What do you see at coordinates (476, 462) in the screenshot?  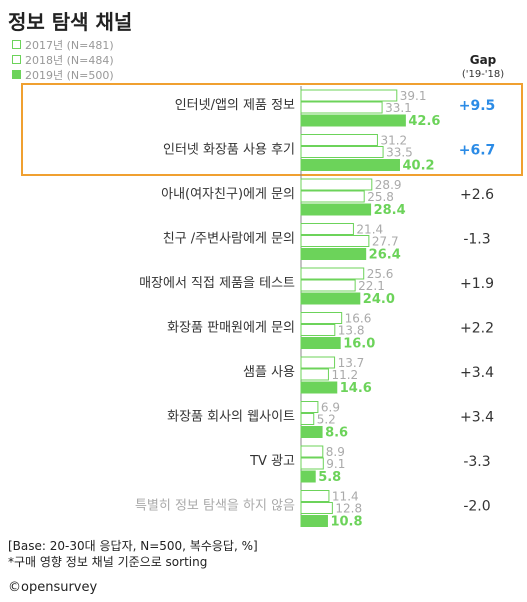 I see `gap-value: -3.3` at bounding box center [476, 462].